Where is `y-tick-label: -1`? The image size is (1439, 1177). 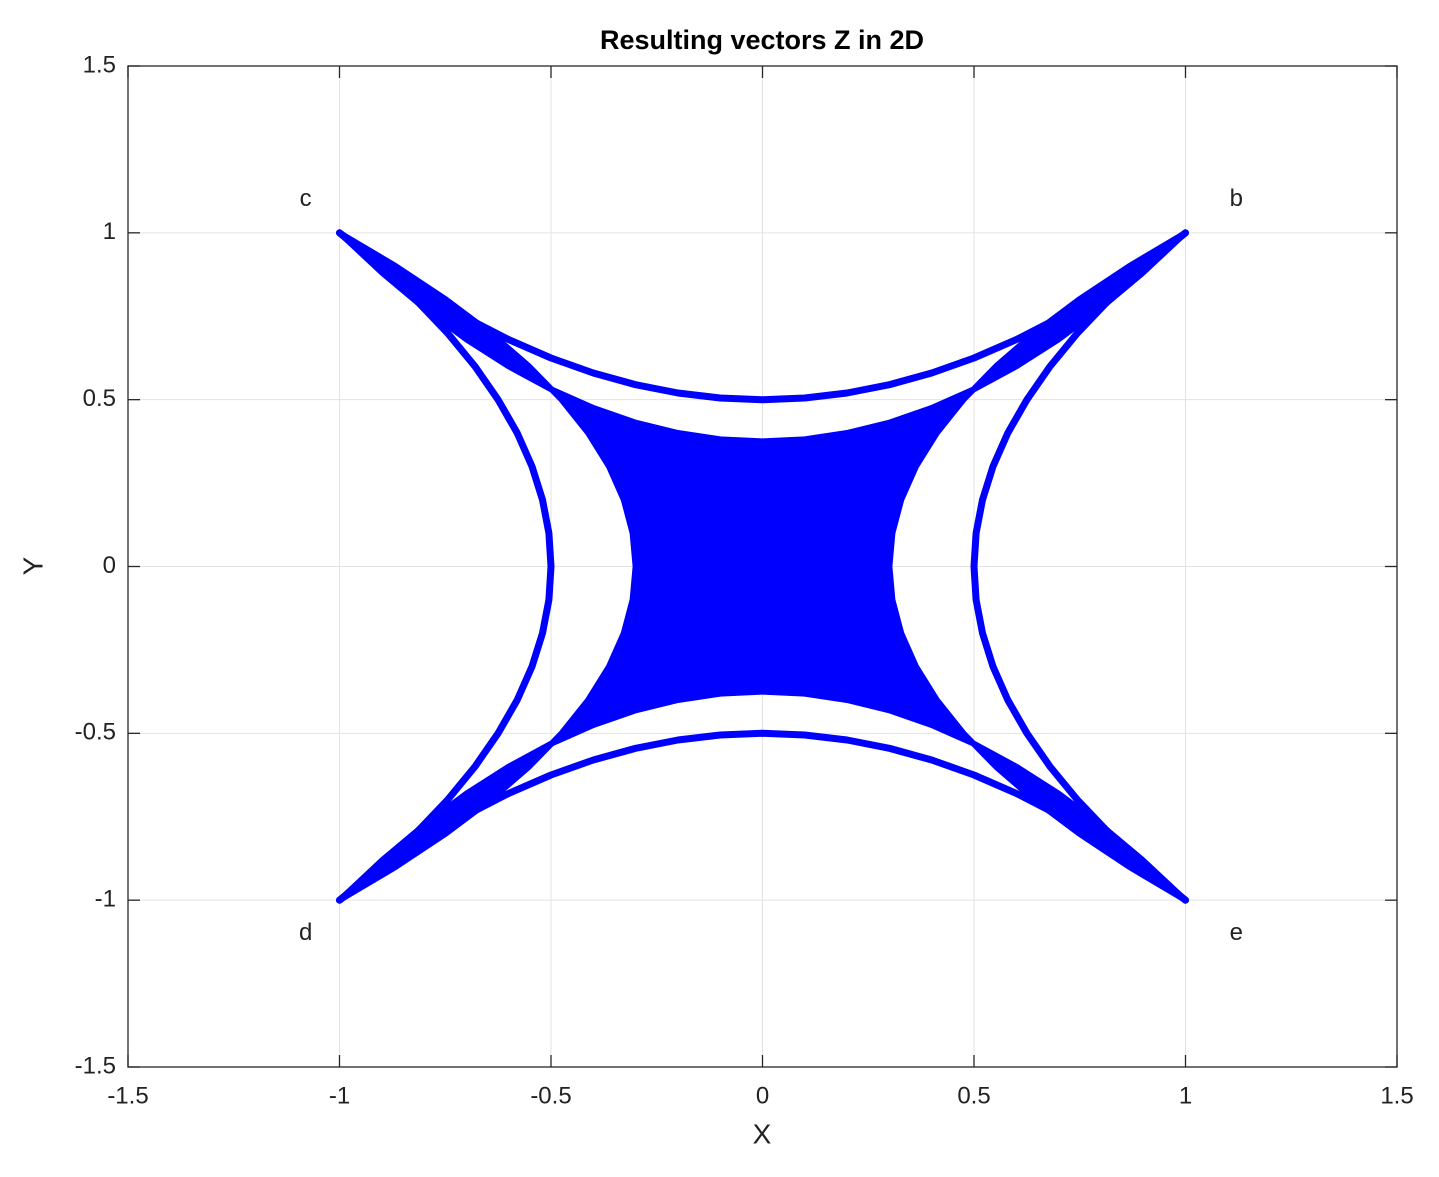 y-tick-label: -1 is located at coordinates (105, 899).